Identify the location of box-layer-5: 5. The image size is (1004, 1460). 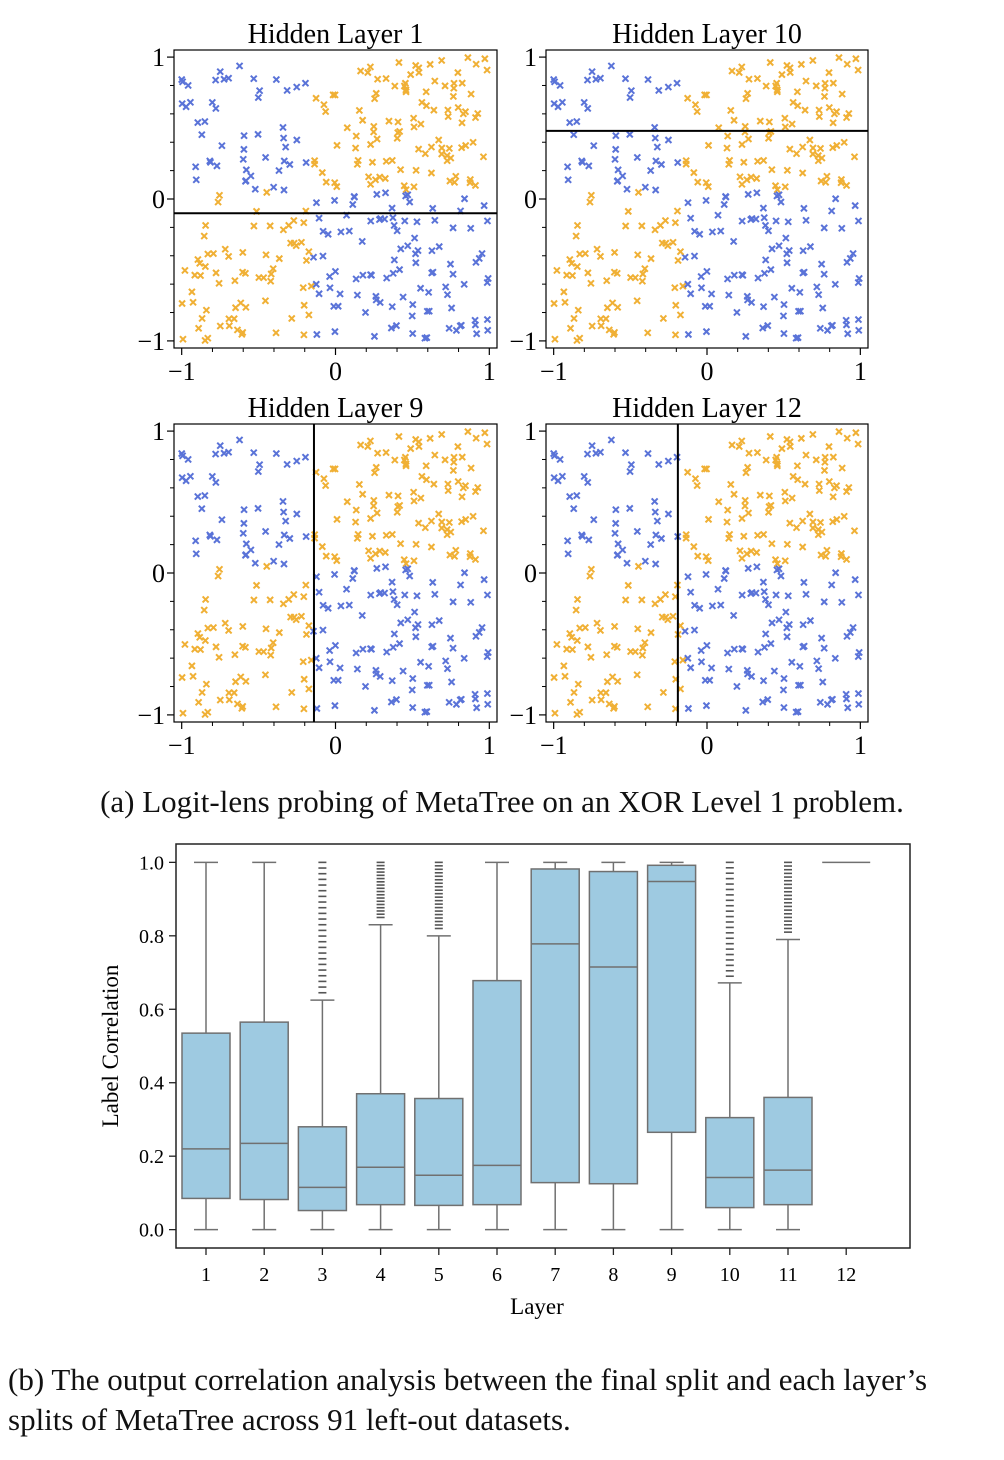
(439, 1073).